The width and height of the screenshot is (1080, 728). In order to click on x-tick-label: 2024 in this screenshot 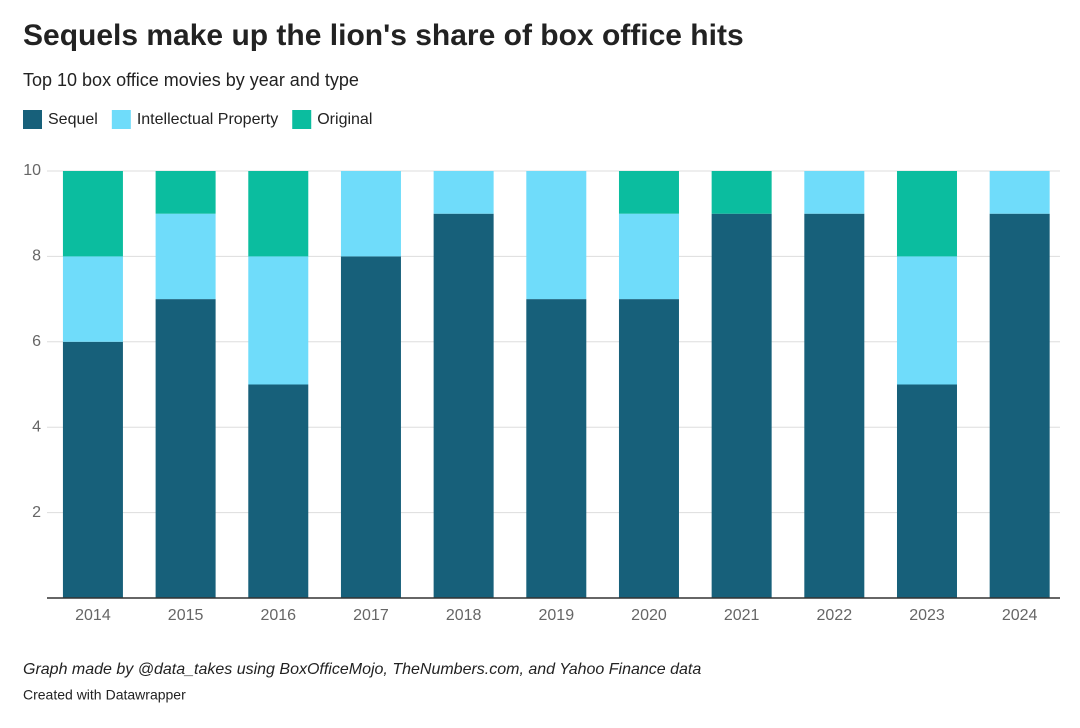, I will do `click(1020, 615)`.